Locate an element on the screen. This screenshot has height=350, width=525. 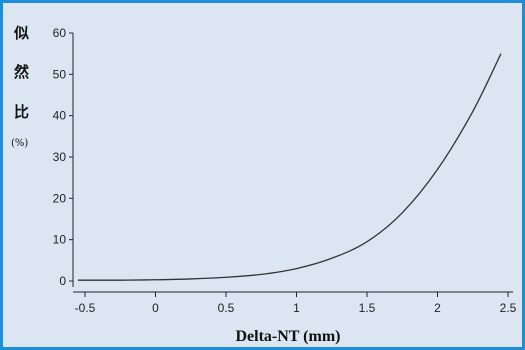
ylabel-char-3: 比 is located at coordinates (22, 112).